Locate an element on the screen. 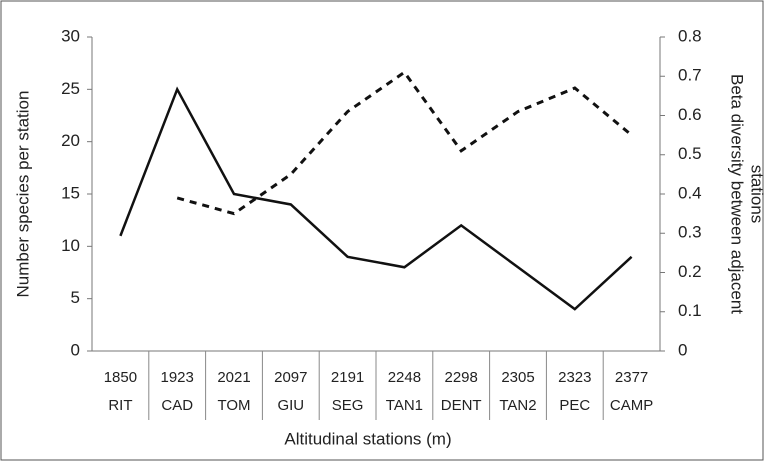  y2-tick-label: 0.8 is located at coordinates (690, 35).